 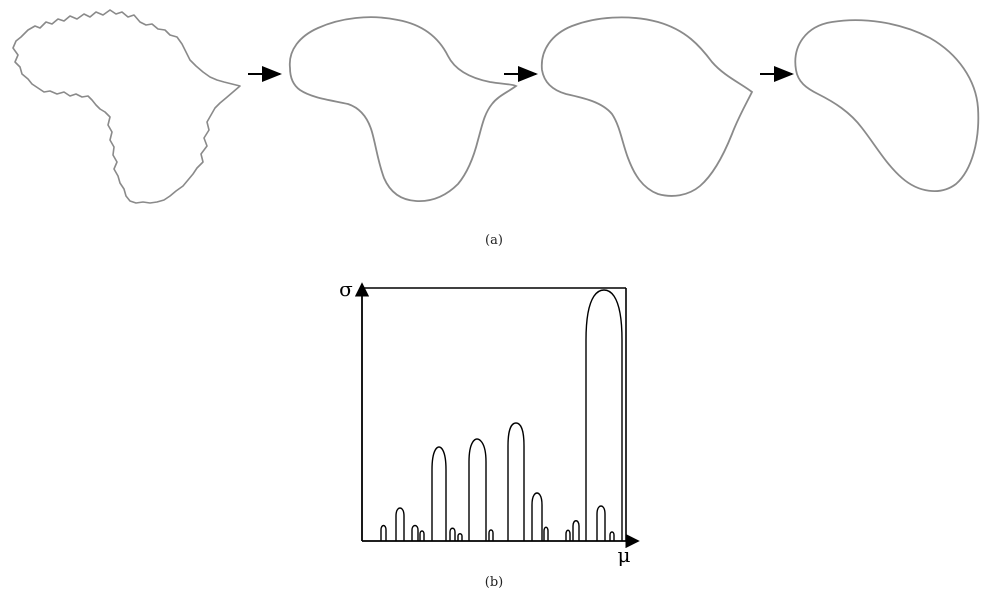 What do you see at coordinates (126, 106) in the screenshot?
I see `original-outline` at bounding box center [126, 106].